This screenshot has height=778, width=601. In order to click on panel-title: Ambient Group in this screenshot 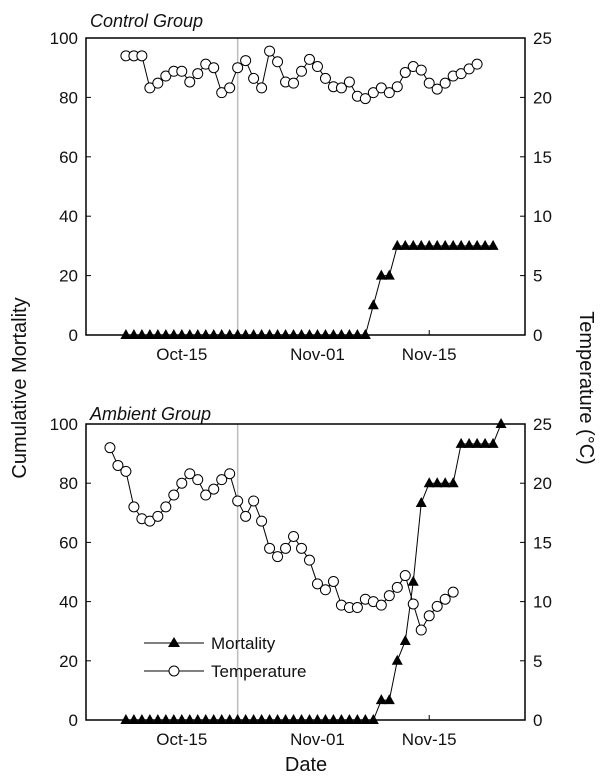, I will do `click(150, 414)`.